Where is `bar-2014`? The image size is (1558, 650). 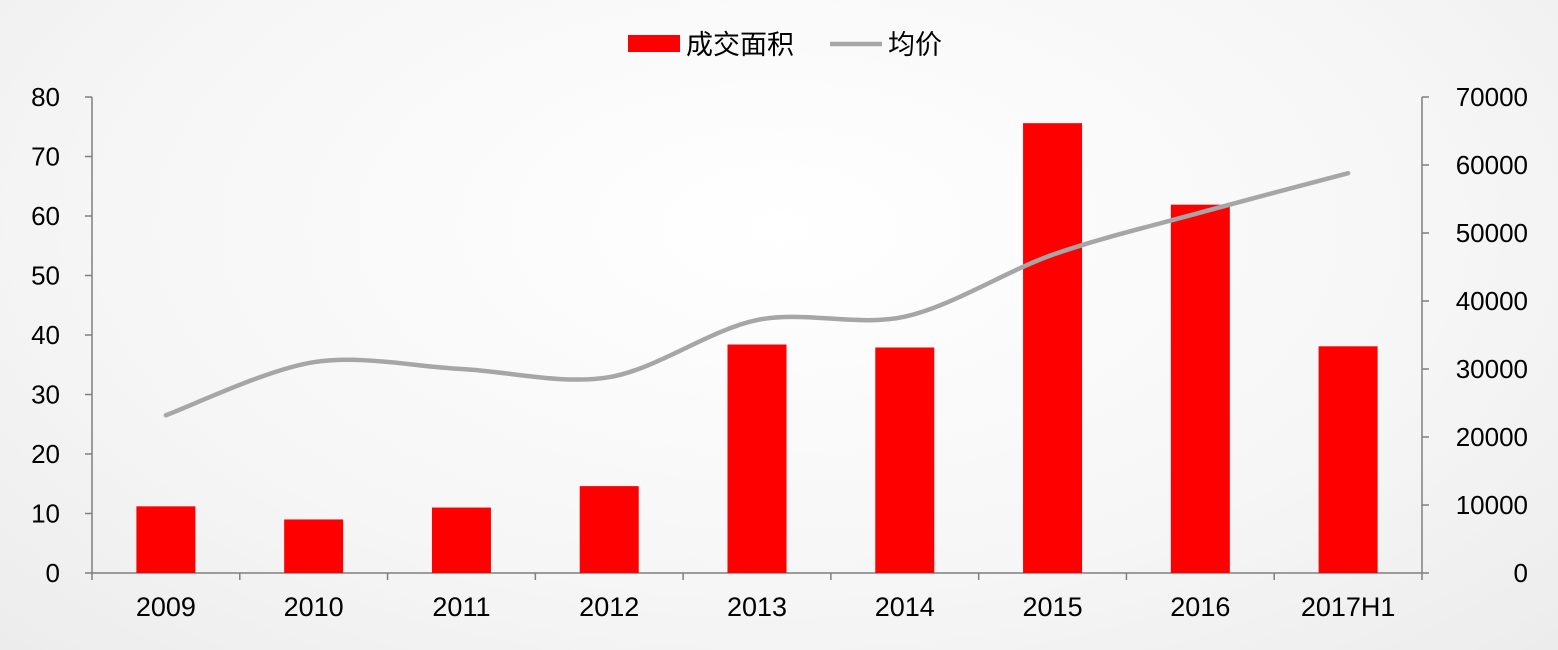
bar-2014 is located at coordinates (905, 460).